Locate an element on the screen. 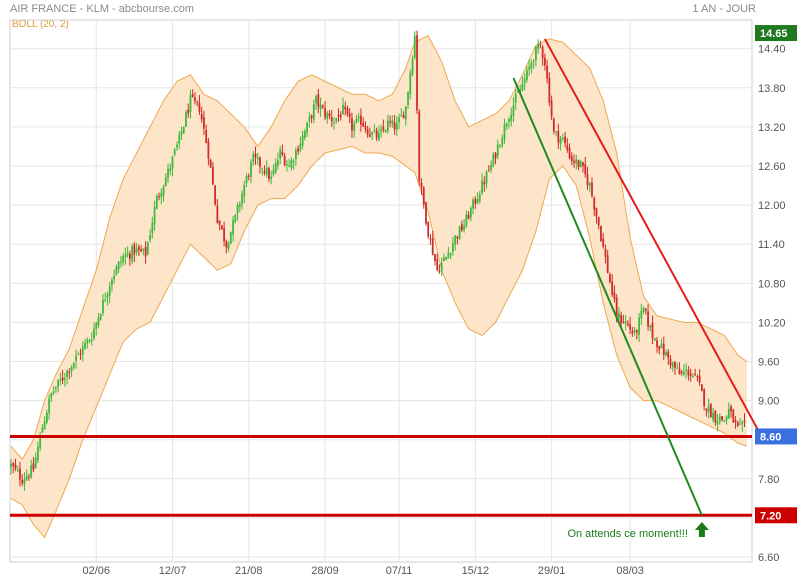 Image resolution: width=800 pixels, height=580 pixels. price-label: 7.20 is located at coordinates (770, 516).